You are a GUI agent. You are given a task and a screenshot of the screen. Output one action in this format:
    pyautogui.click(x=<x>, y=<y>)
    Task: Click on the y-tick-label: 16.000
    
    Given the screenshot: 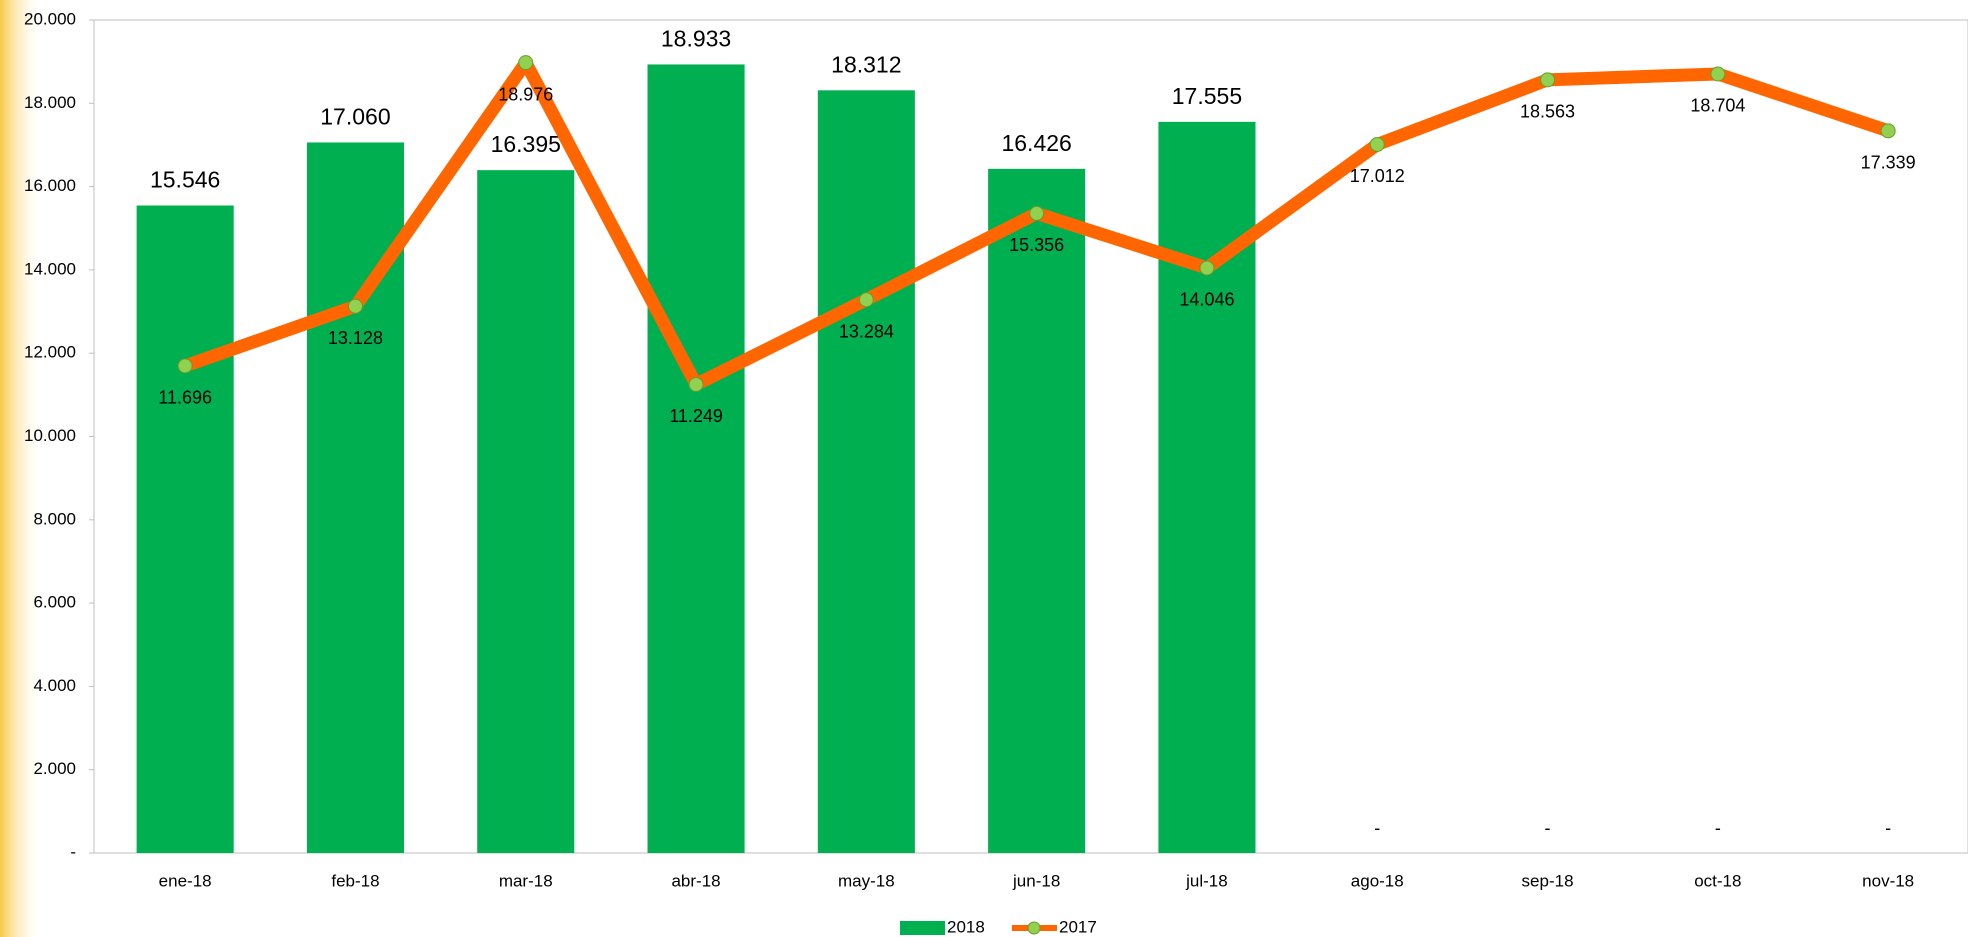 What is the action you would take?
    pyautogui.click(x=50, y=185)
    